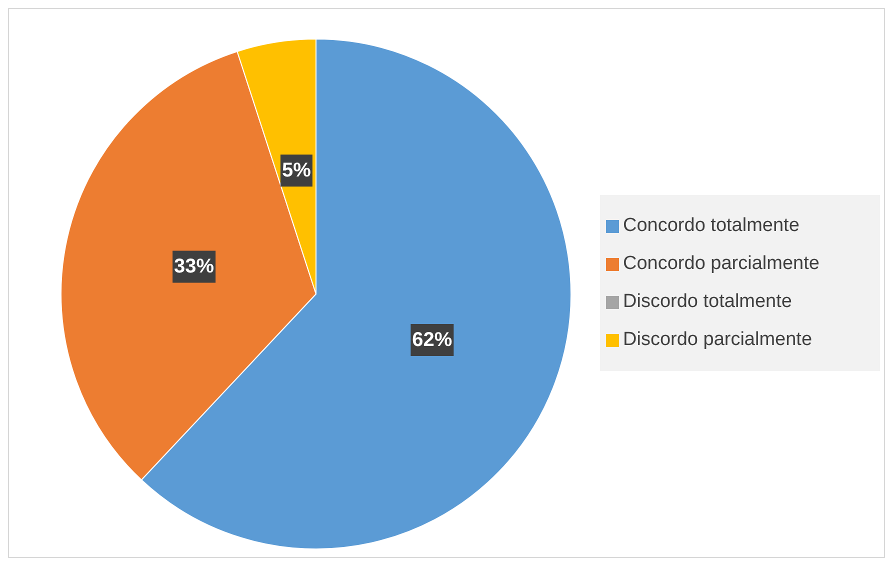  What do you see at coordinates (707, 301) in the screenshot?
I see `legend-label: Discordo totalmente` at bounding box center [707, 301].